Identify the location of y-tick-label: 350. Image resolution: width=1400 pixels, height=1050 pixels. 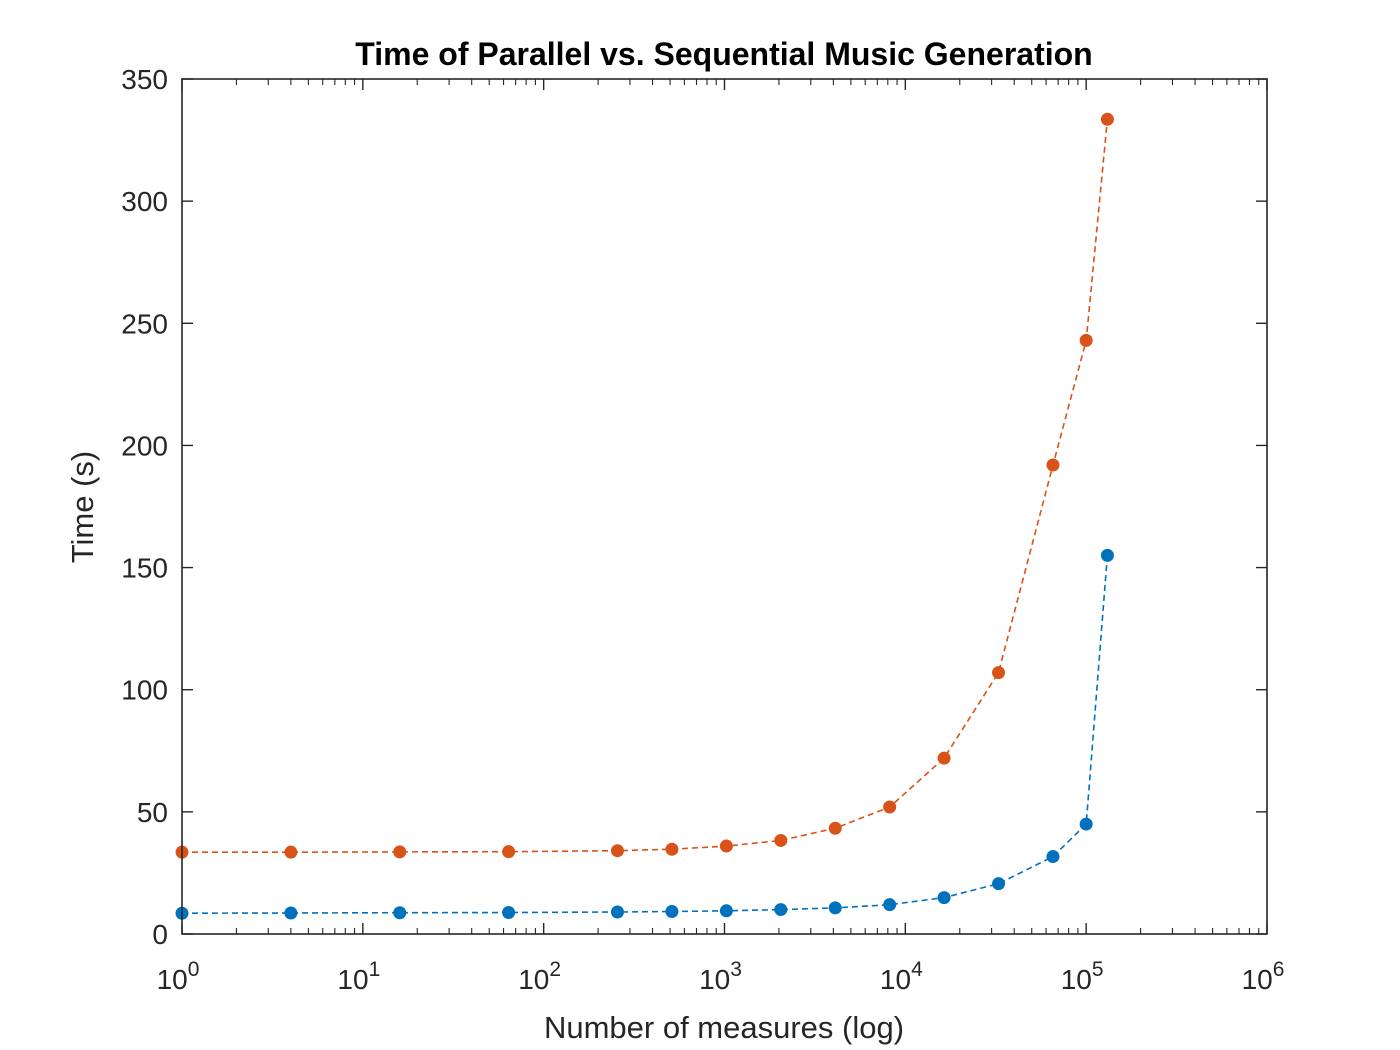
(144, 79).